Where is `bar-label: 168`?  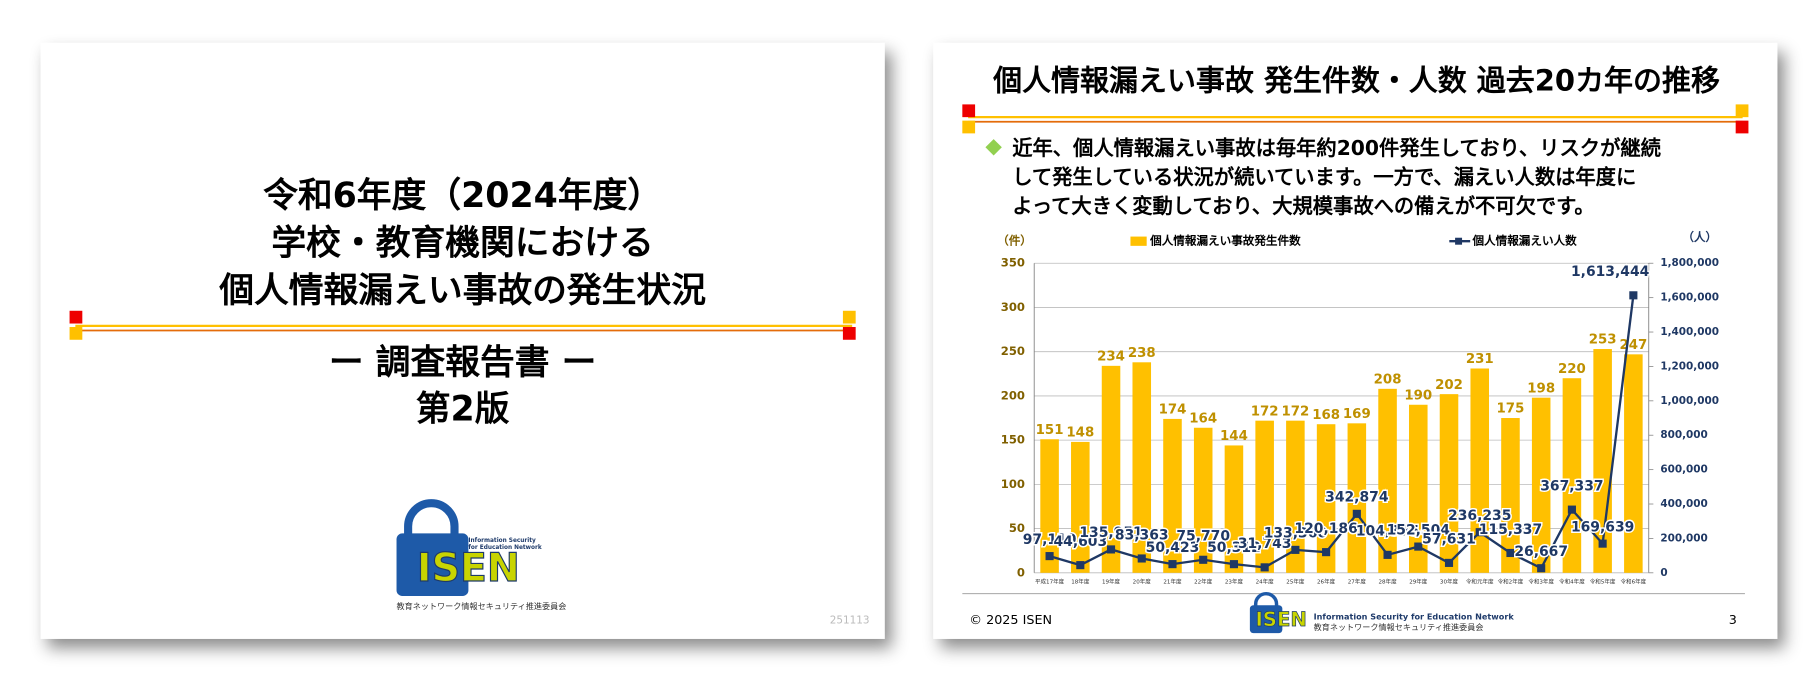
bar-label: 168 is located at coordinates (1326, 415).